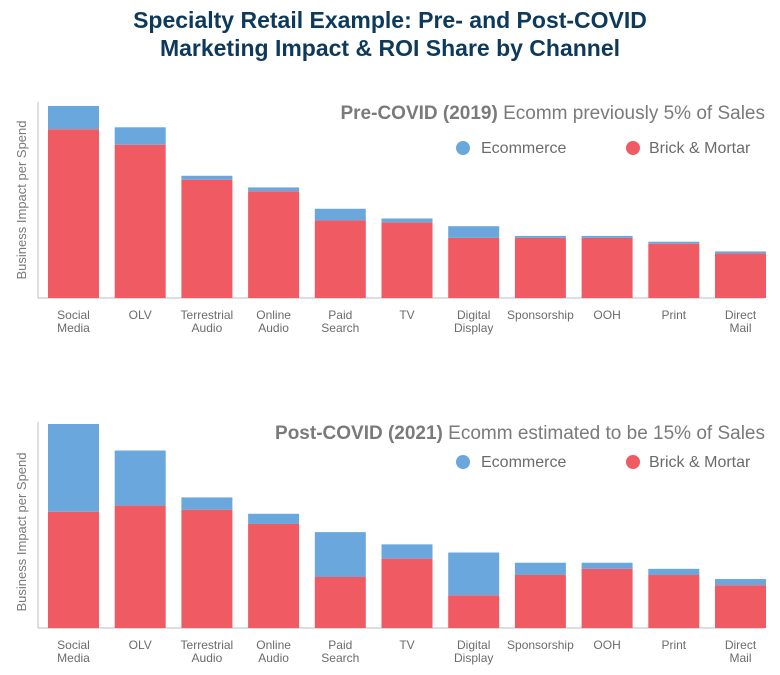 The width and height of the screenshot is (780, 675). What do you see at coordinates (674, 242) in the screenshot?
I see `chart1-bar-ecommerce-print` at bounding box center [674, 242].